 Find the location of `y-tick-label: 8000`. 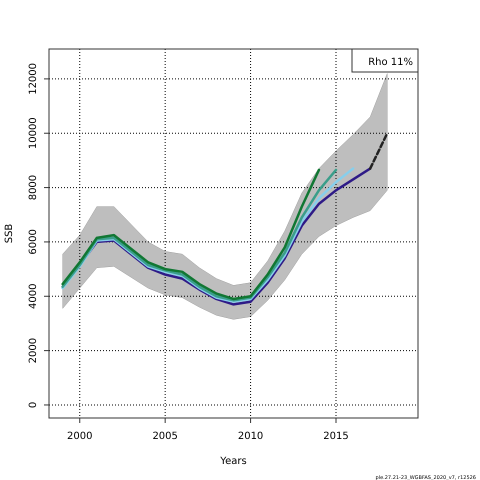

y-tick-label: 8000 is located at coordinates (33, 187).